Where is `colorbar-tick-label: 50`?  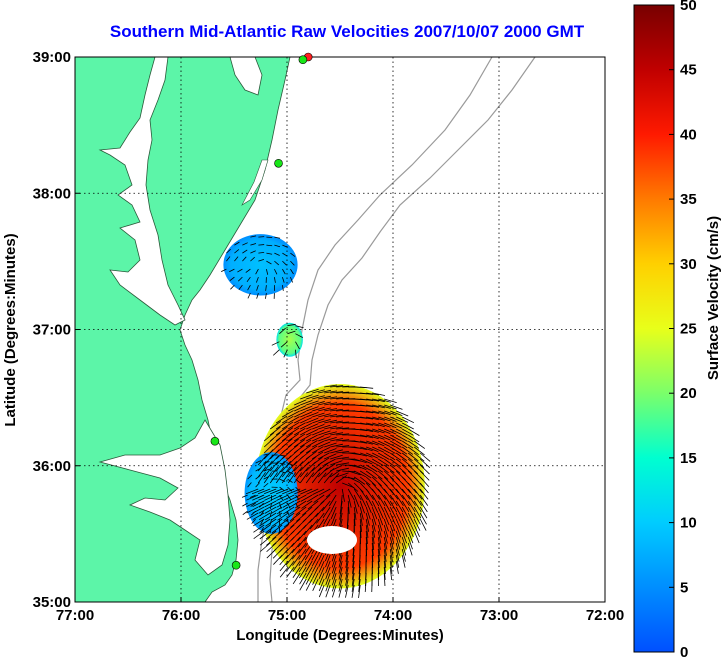
colorbar-tick-label: 50 is located at coordinates (688, 7).